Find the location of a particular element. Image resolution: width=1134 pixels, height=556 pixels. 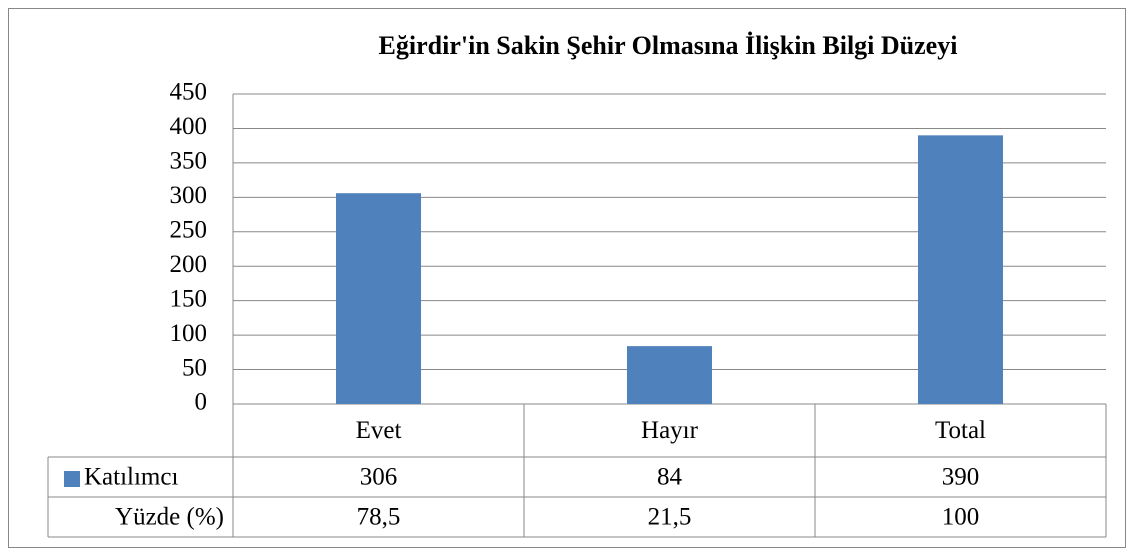

legend-label: Yüzde (%) is located at coordinates (169, 517).